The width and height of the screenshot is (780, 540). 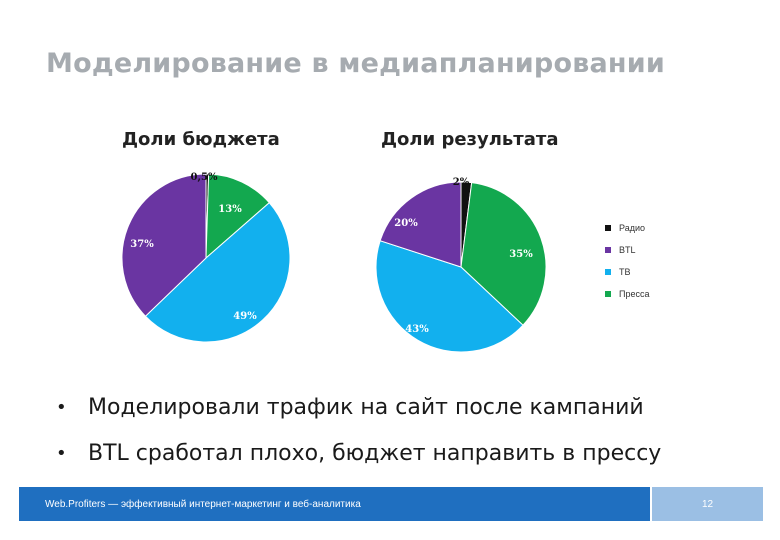 What do you see at coordinates (406, 223) in the screenshot?
I see `slice-label: 20%` at bounding box center [406, 223].